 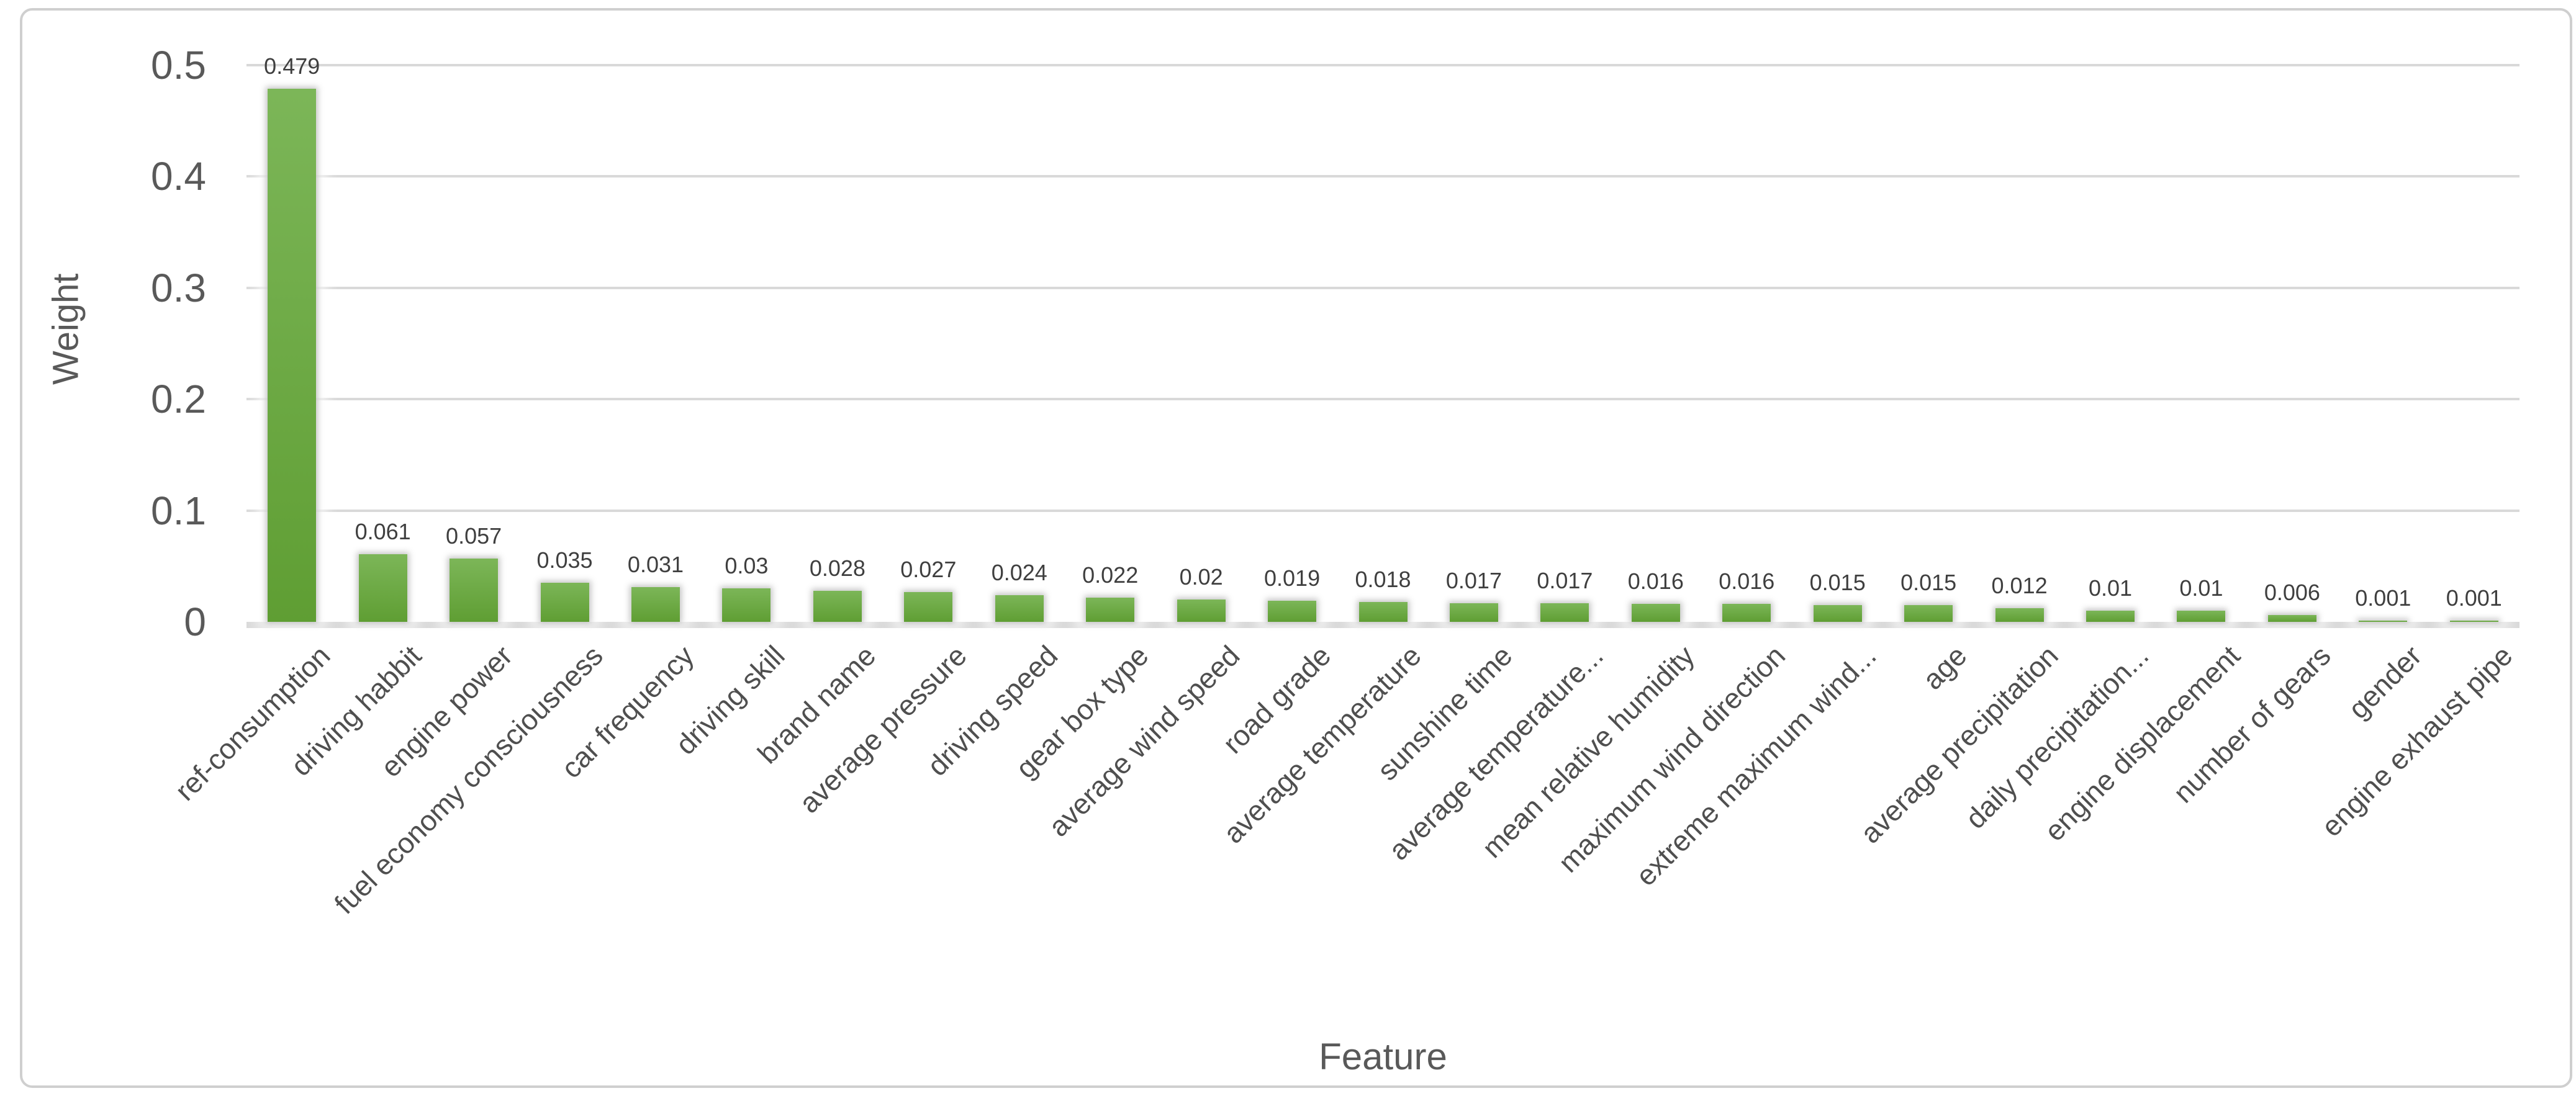 I want to click on bar-value-label: 0.057, so click(x=474, y=536).